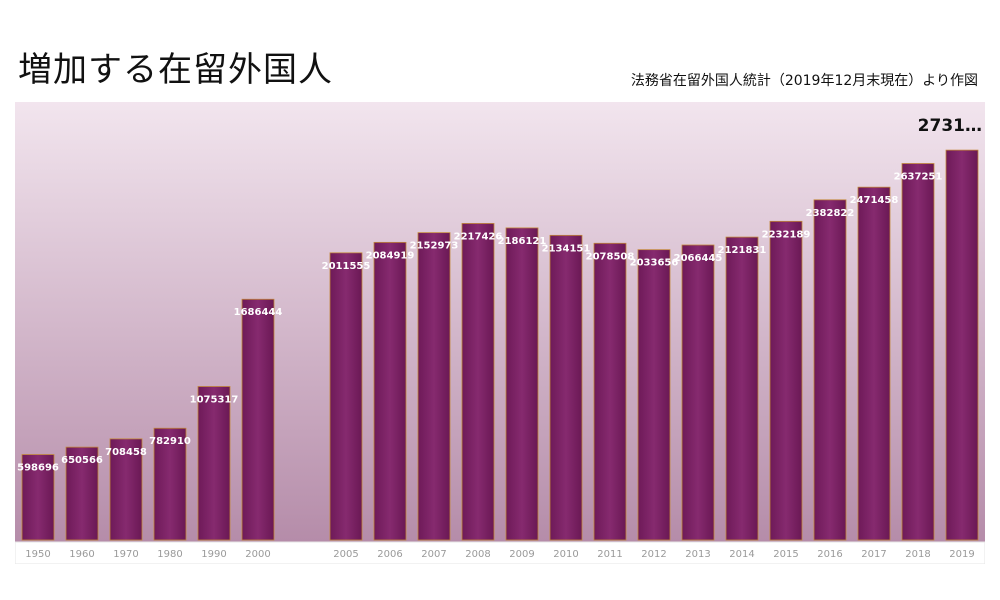  What do you see at coordinates (521, 554) in the screenshot?
I see `x-tick-label: 2009` at bounding box center [521, 554].